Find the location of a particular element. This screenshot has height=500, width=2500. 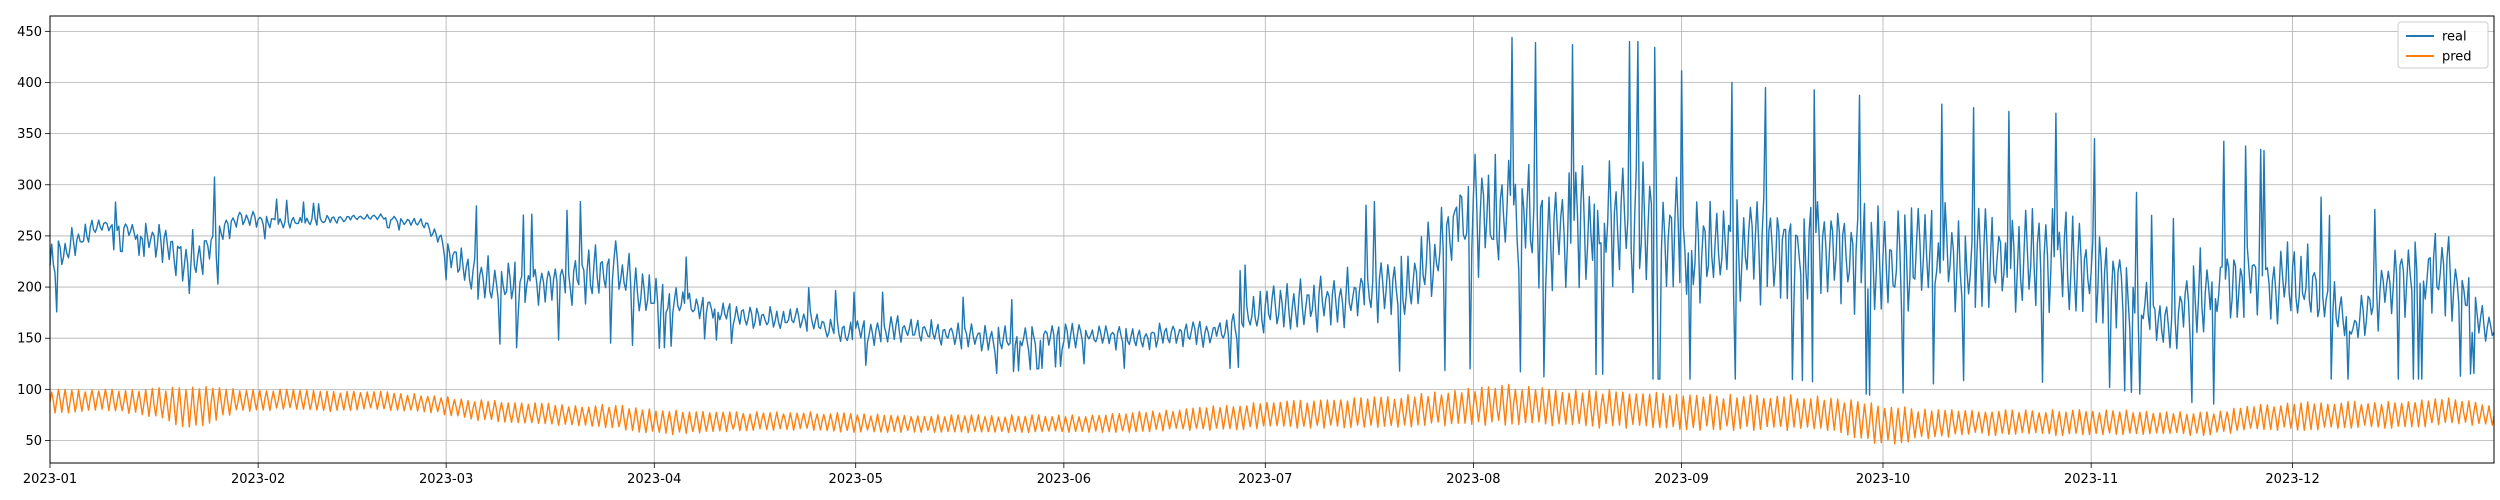

legend: real pred is located at coordinates (2443, 45).